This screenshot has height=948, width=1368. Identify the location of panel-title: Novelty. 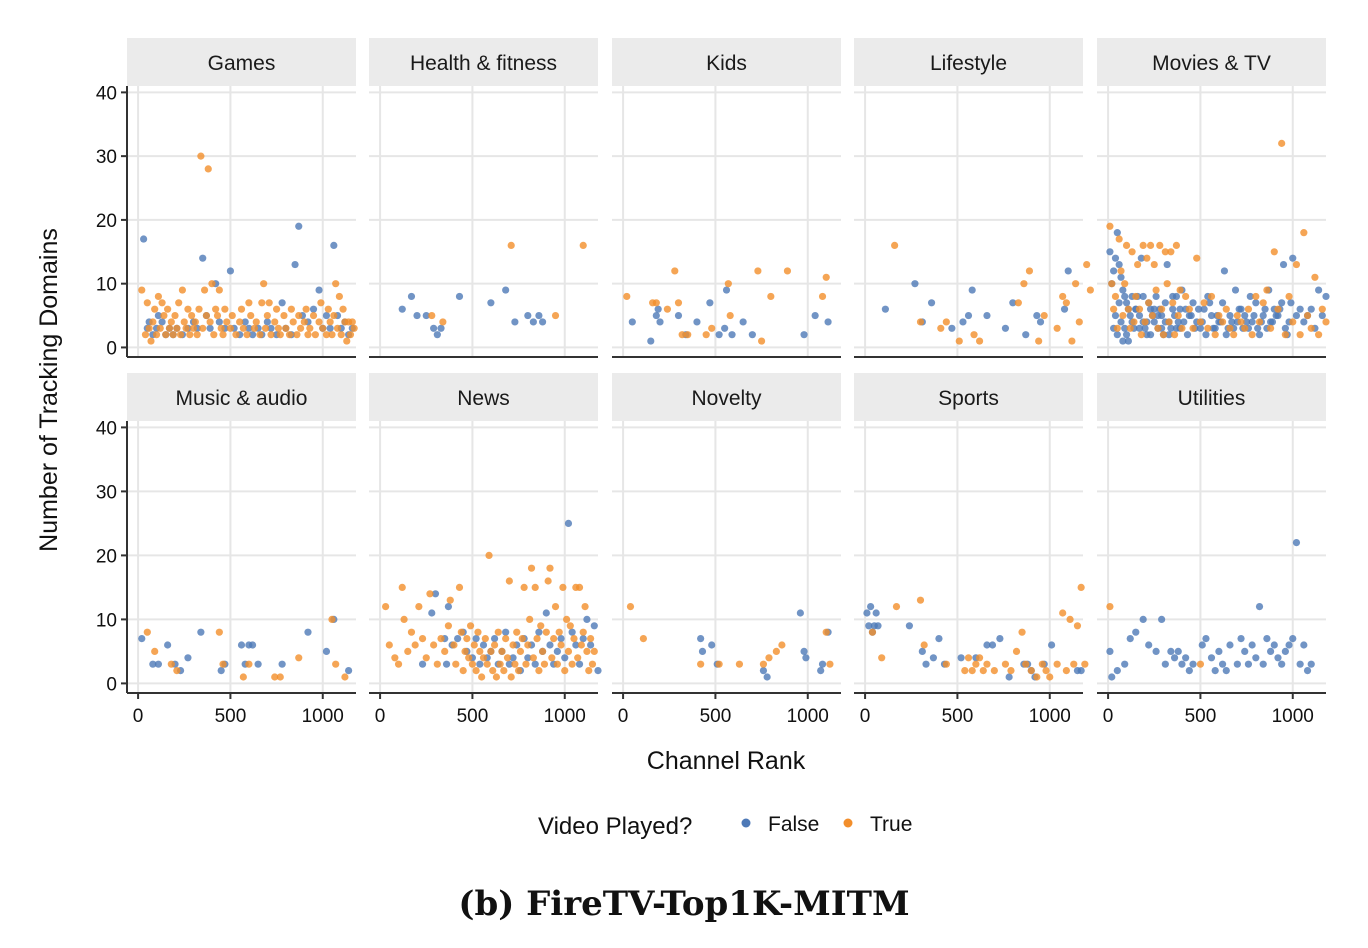
(726, 398).